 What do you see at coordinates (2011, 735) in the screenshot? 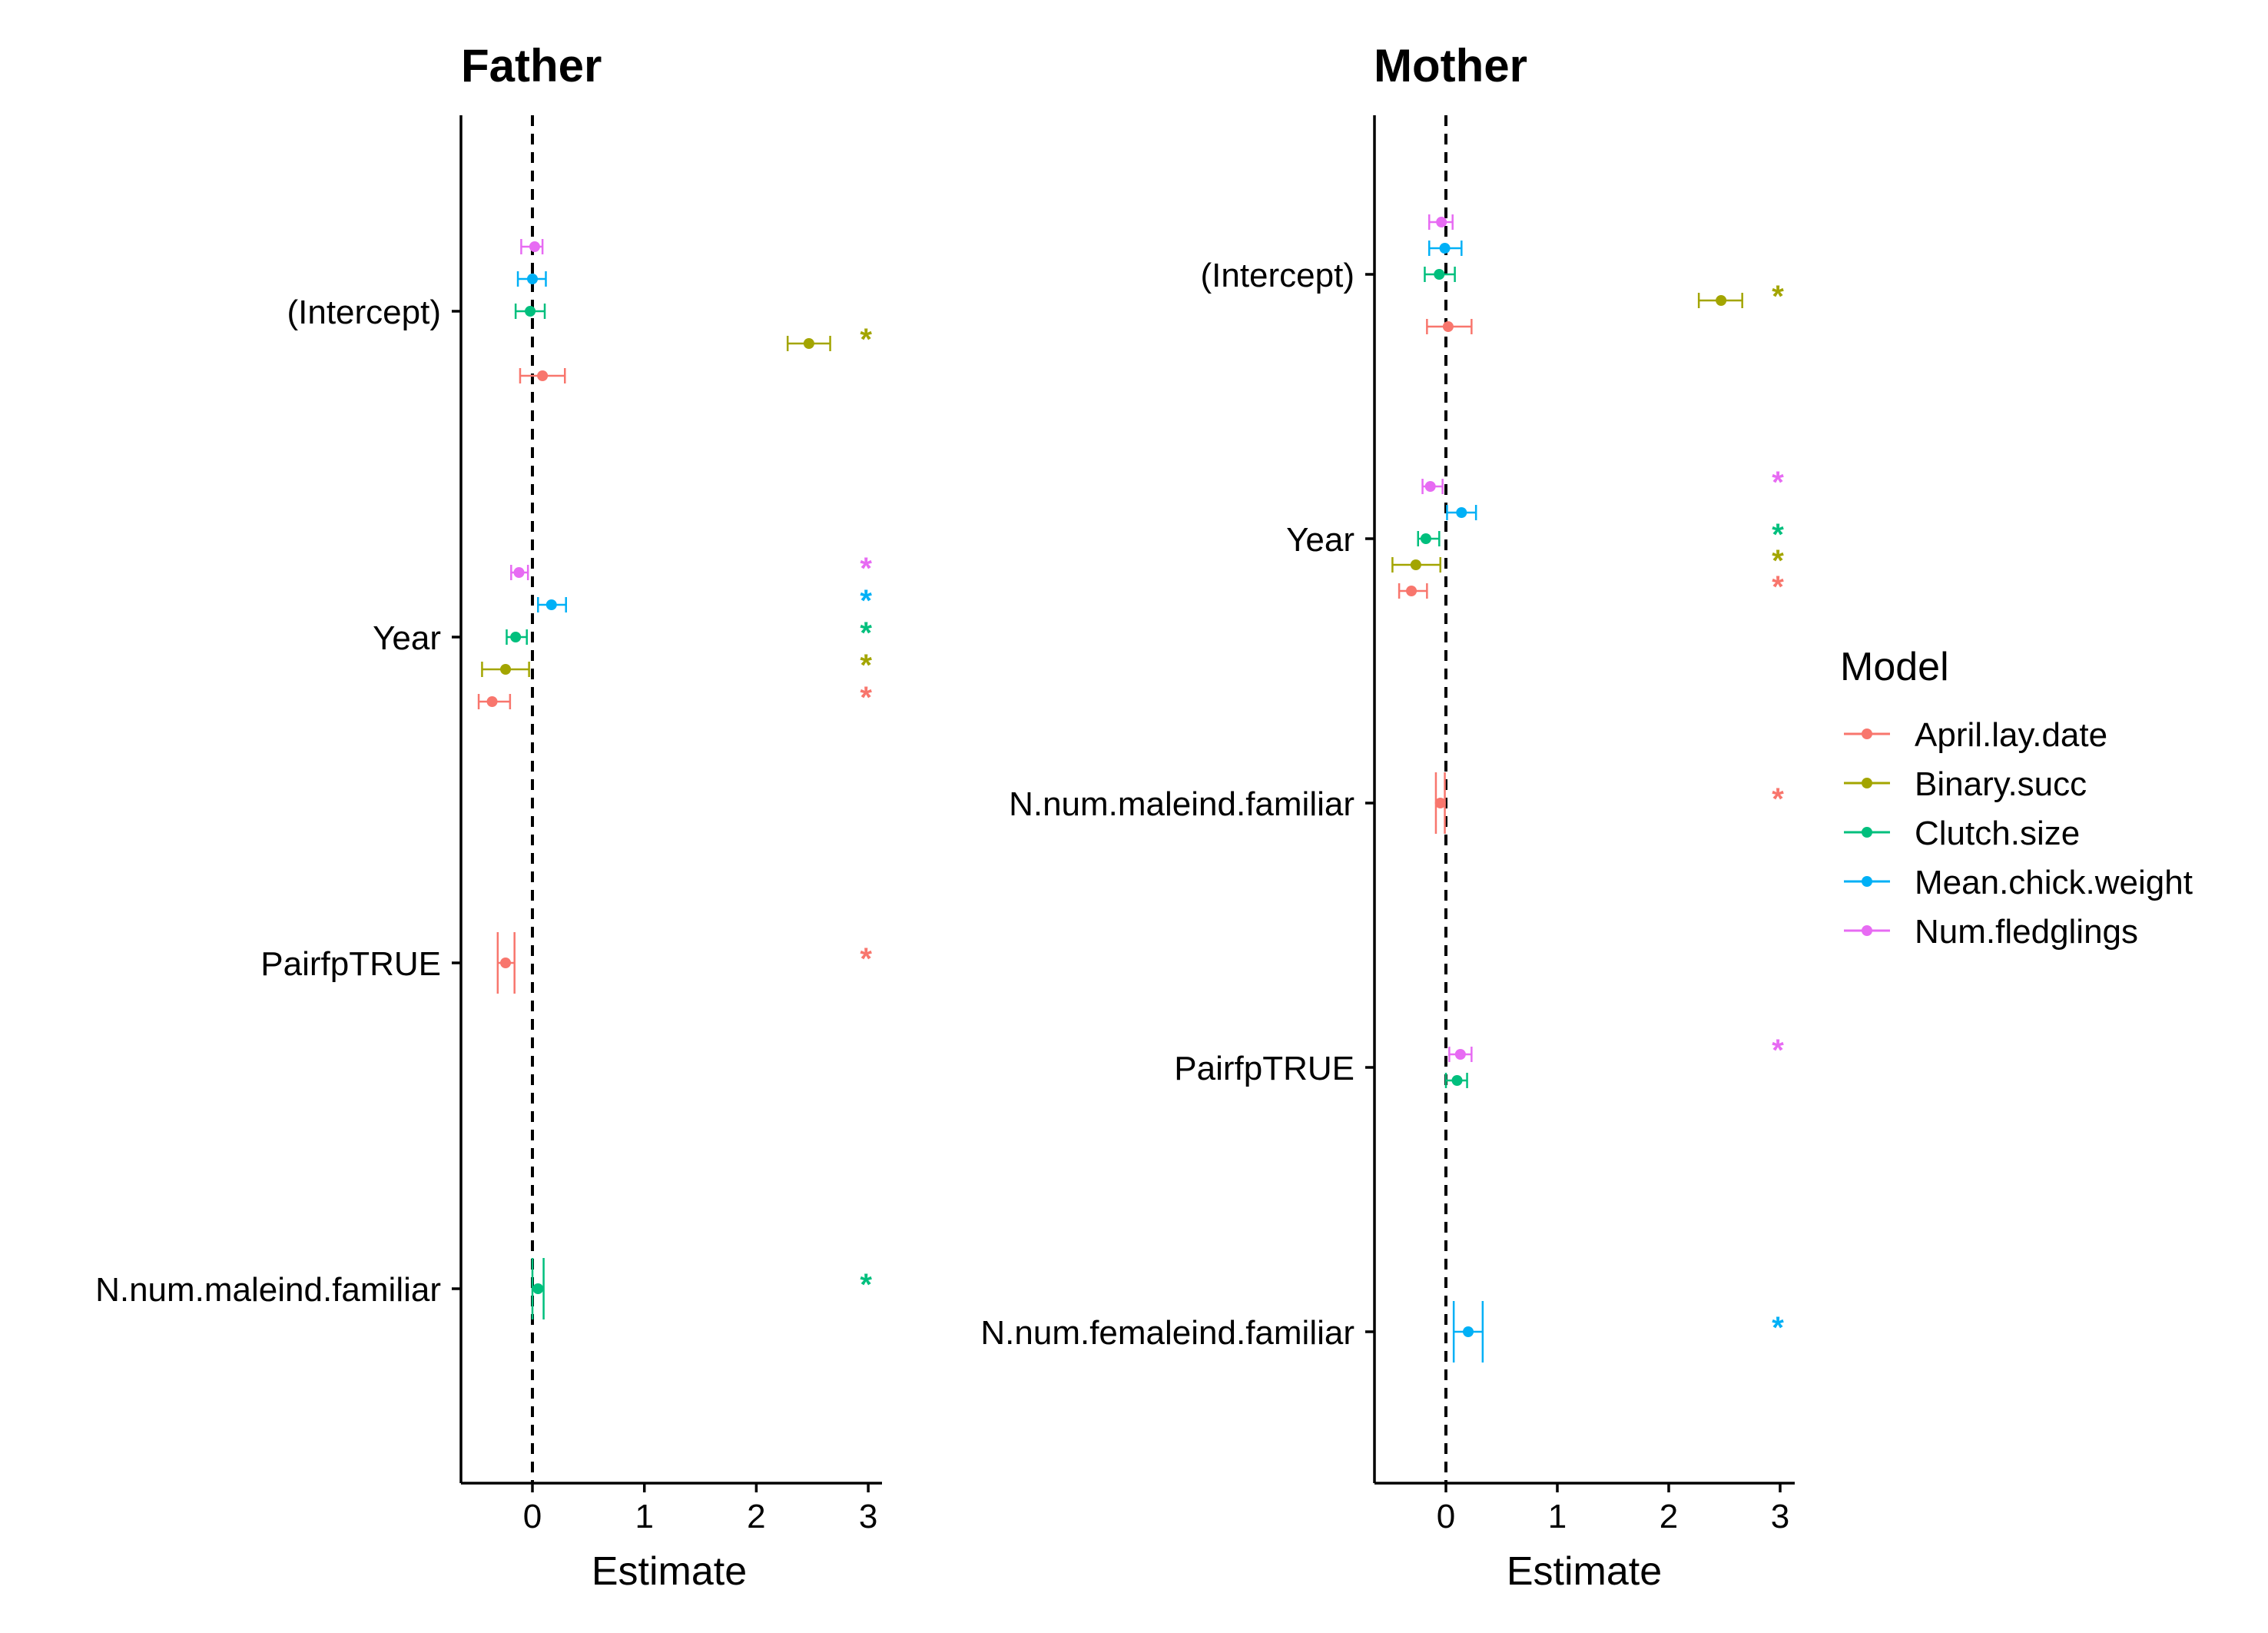
I see `legend-item-label: April.lay.date` at bounding box center [2011, 735].